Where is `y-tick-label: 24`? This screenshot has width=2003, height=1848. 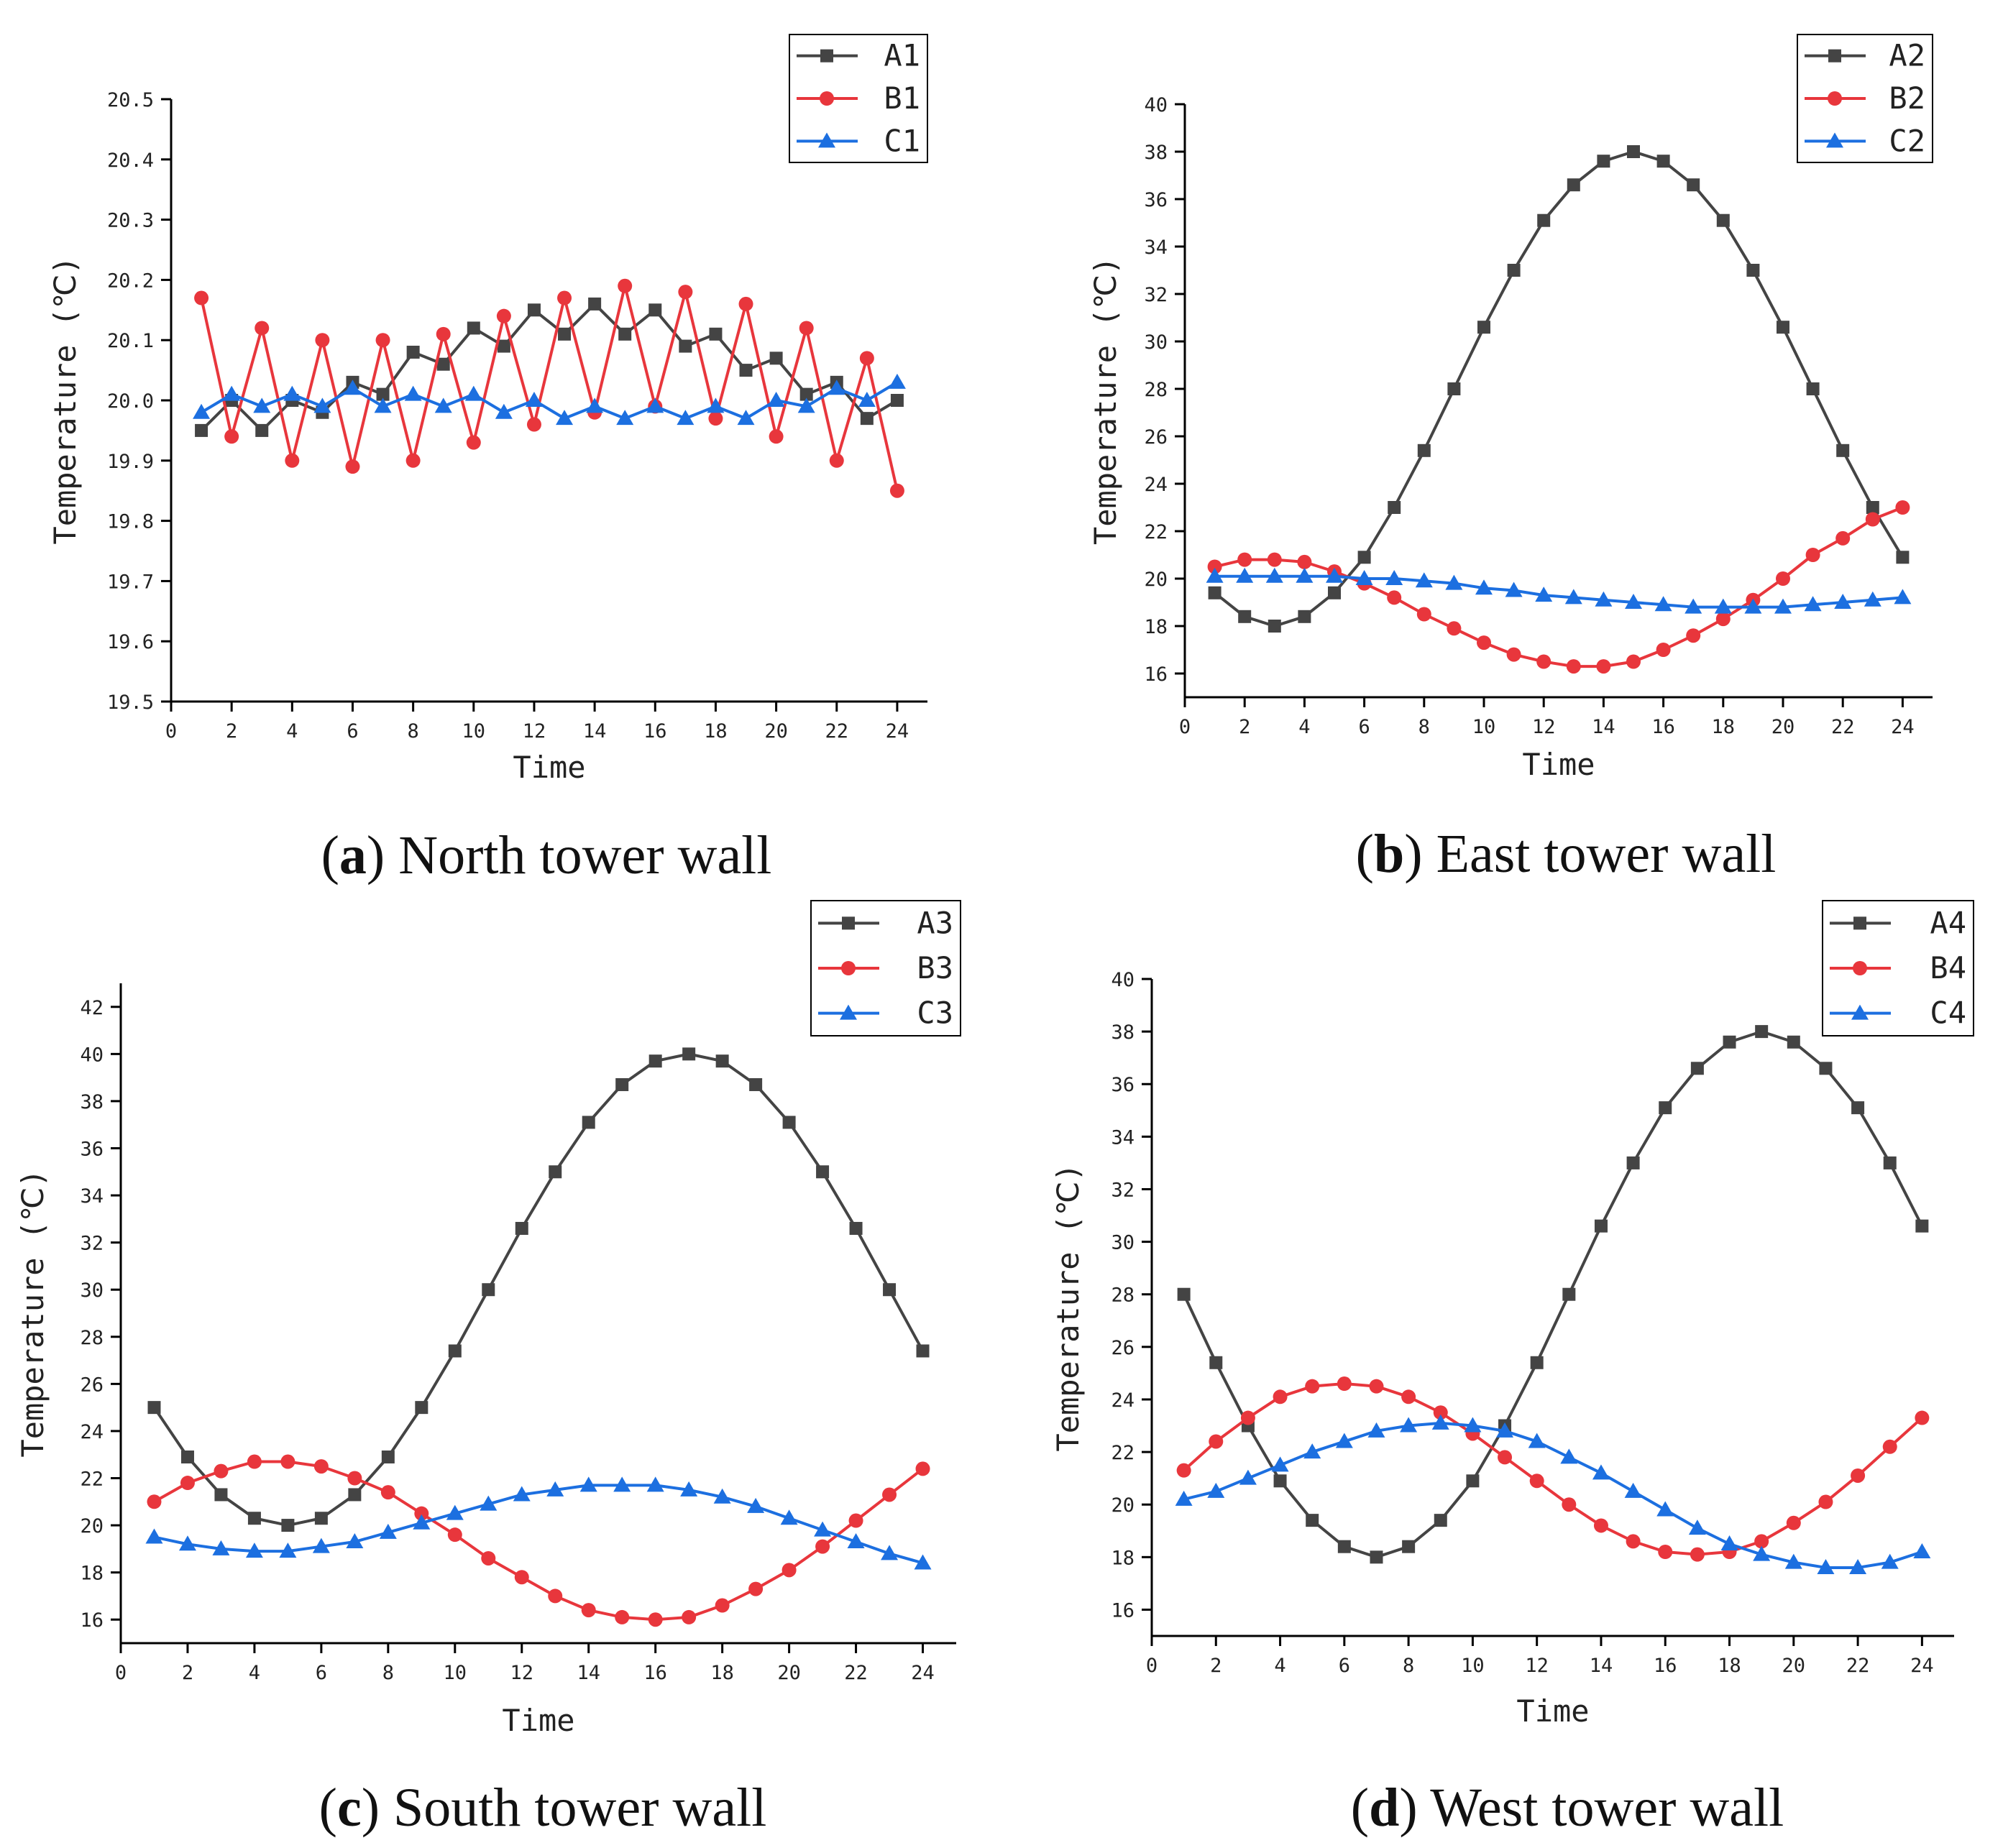 y-tick-label: 24 is located at coordinates (1156, 485).